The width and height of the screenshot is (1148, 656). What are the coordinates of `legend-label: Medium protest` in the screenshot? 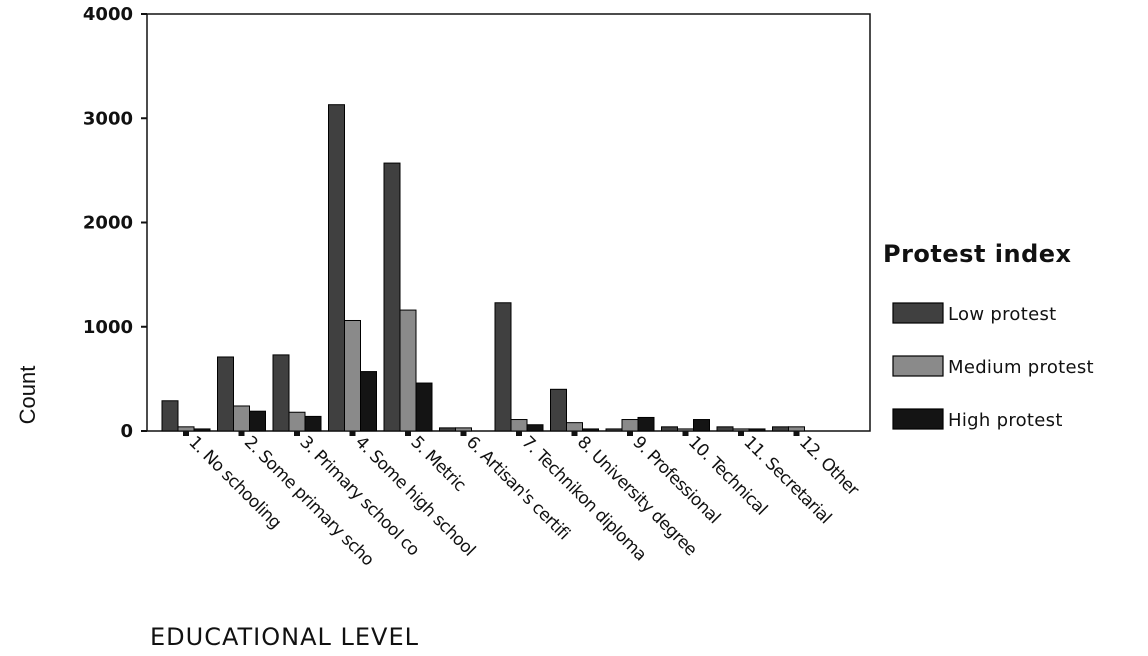 It's located at (1021, 367).